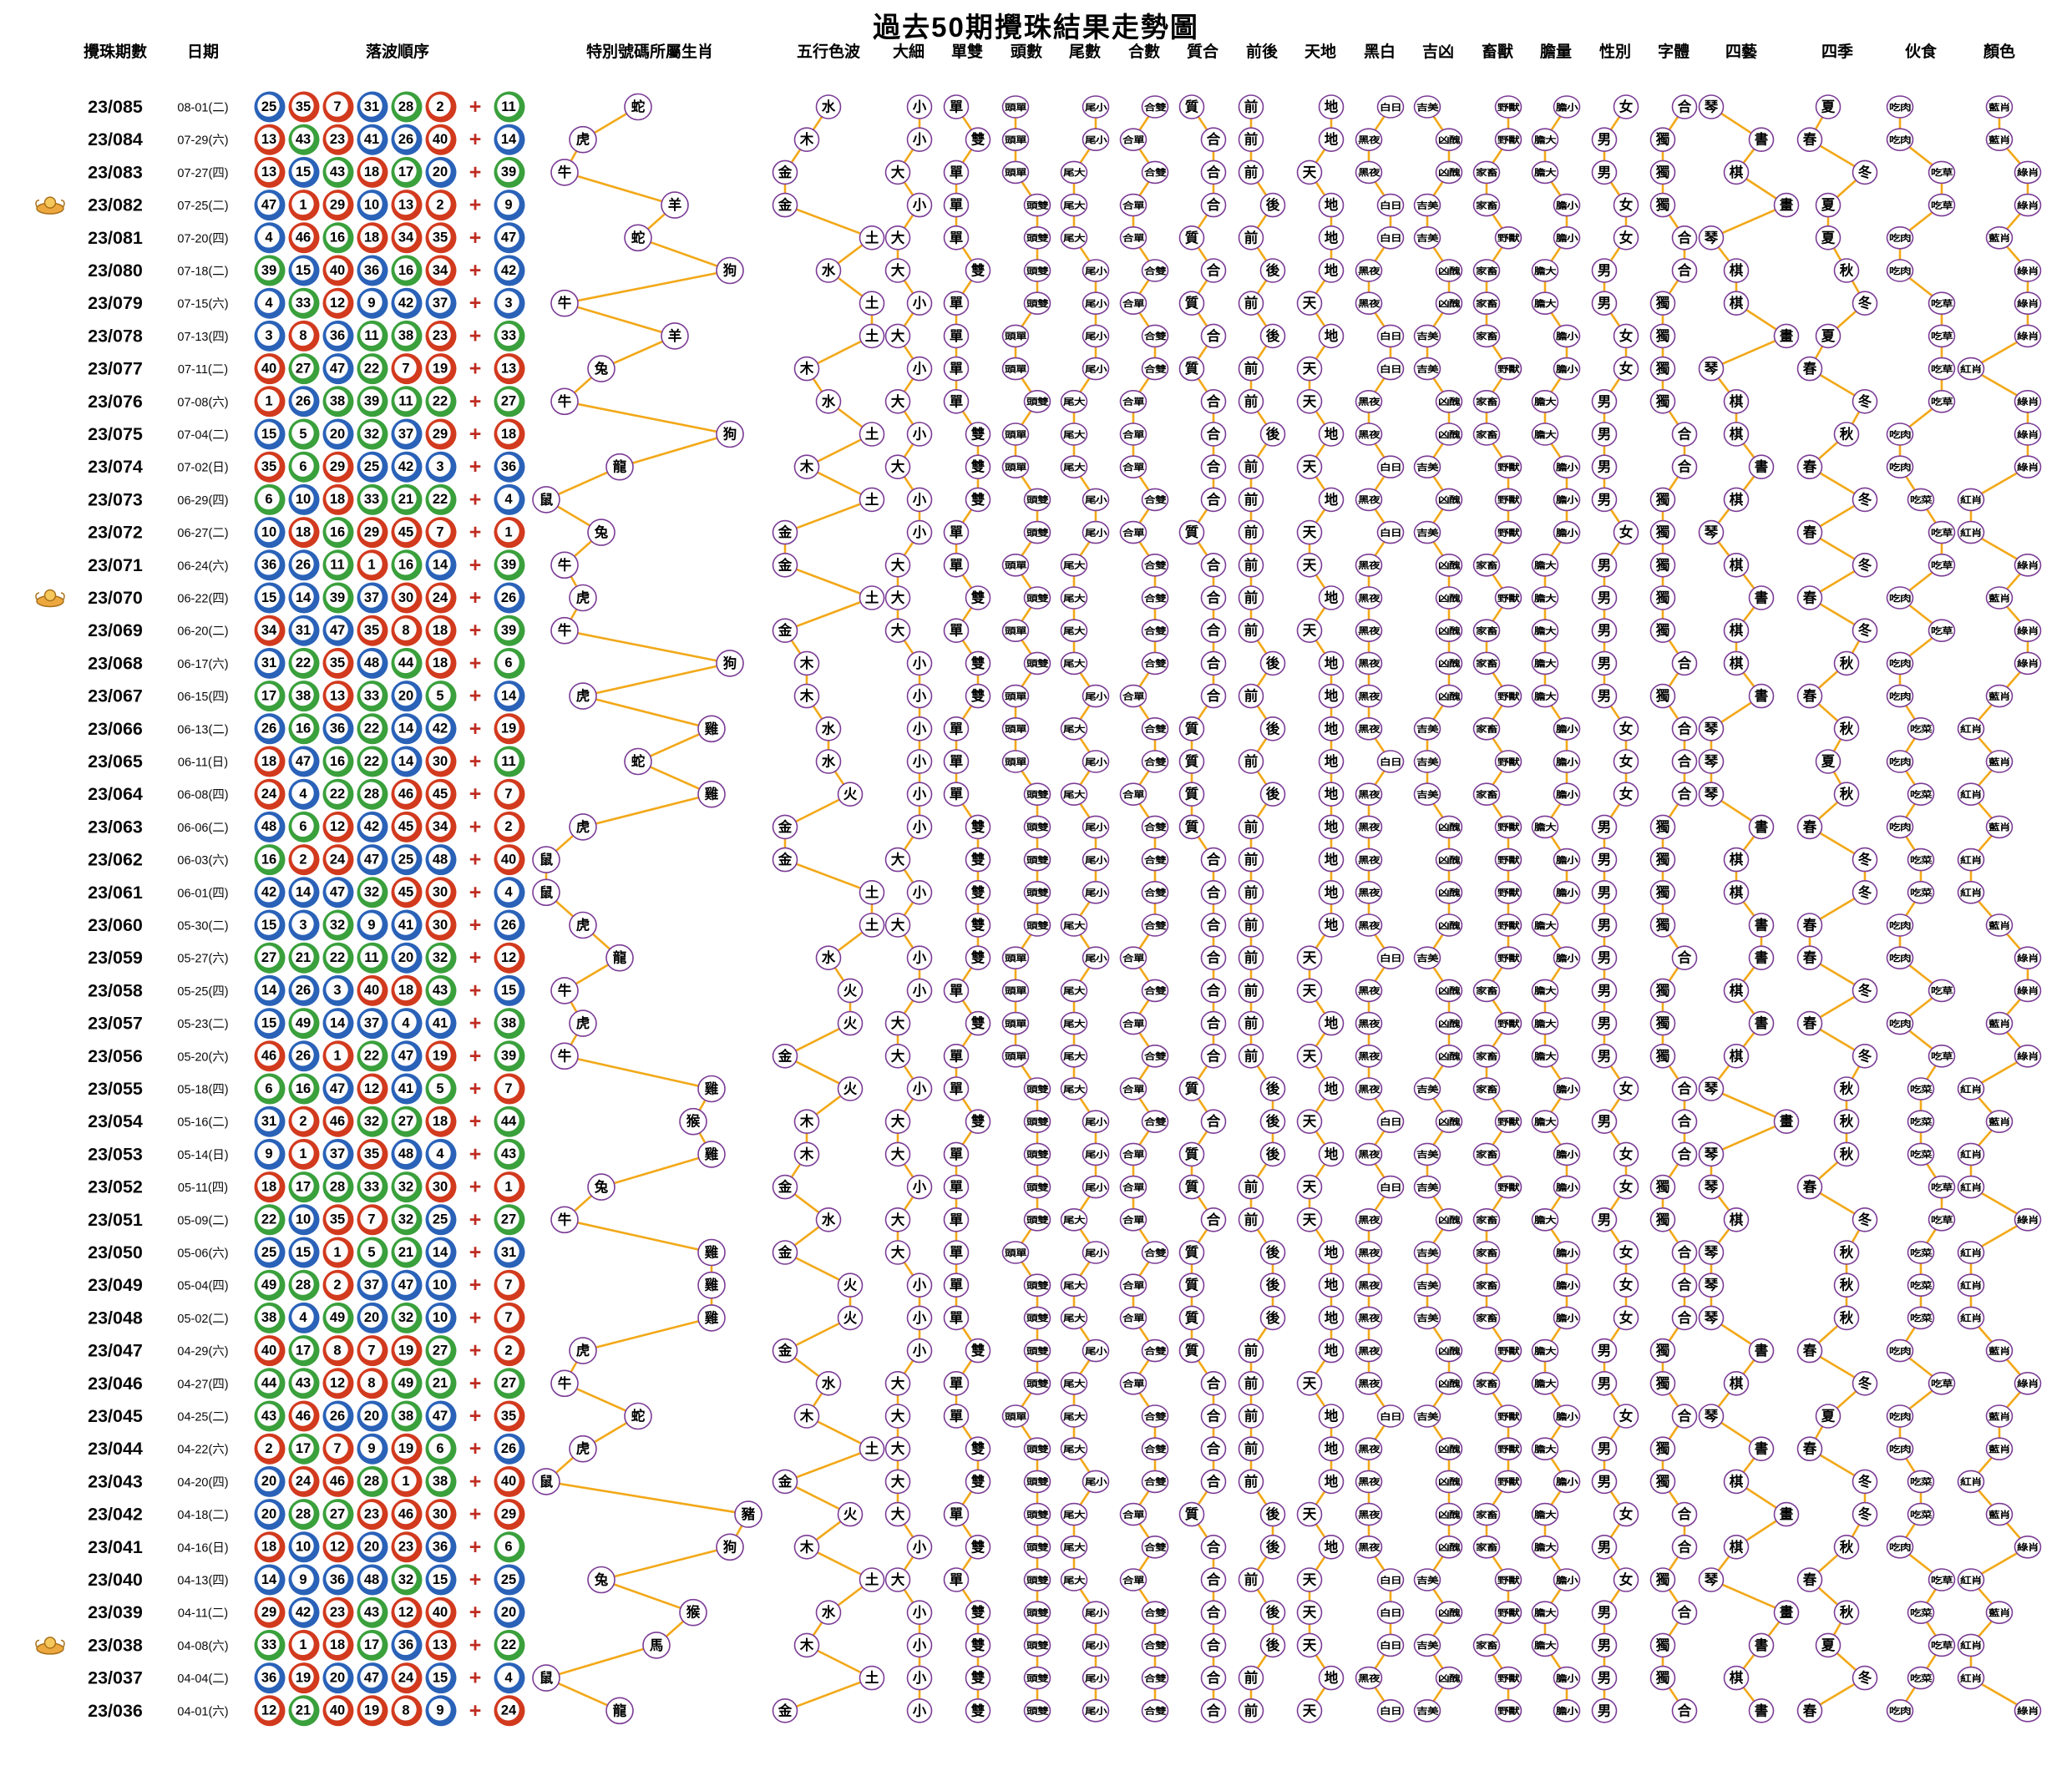 This screenshot has width=2072, height=1776. I want to click on ball: 49, so click(407, 1383).